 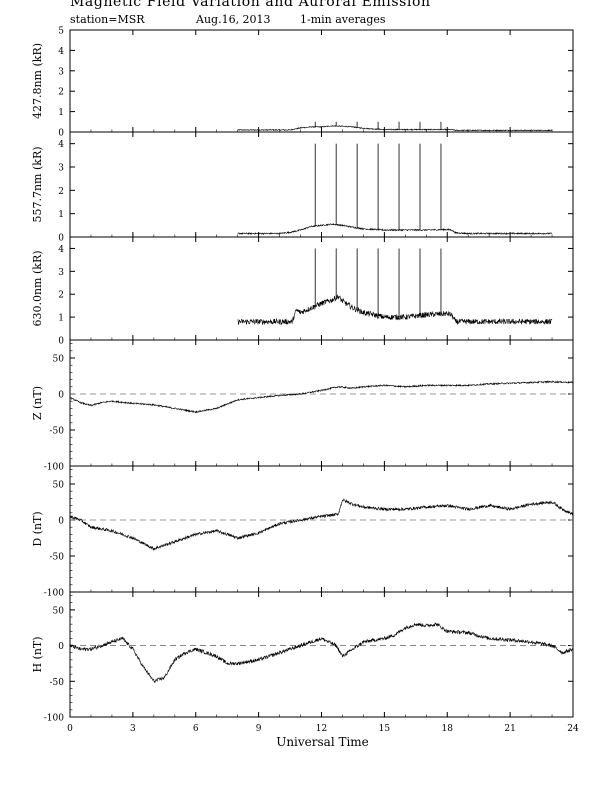 I want to click on panel-p5577: 0 1 2 3 4 557.7nm (kR), so click(x=302, y=187).